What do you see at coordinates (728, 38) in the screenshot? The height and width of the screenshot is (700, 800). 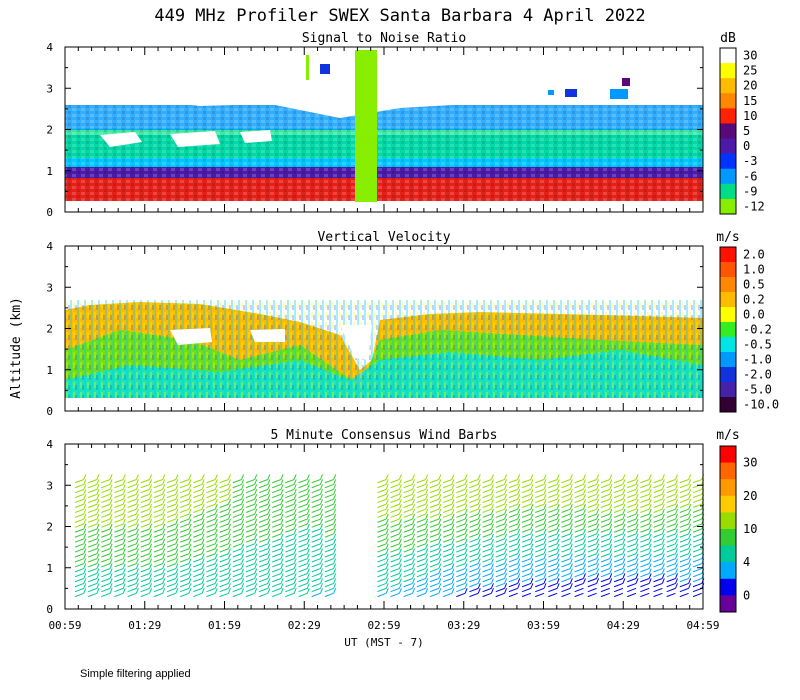 I see `snr-unit-label: dB` at bounding box center [728, 38].